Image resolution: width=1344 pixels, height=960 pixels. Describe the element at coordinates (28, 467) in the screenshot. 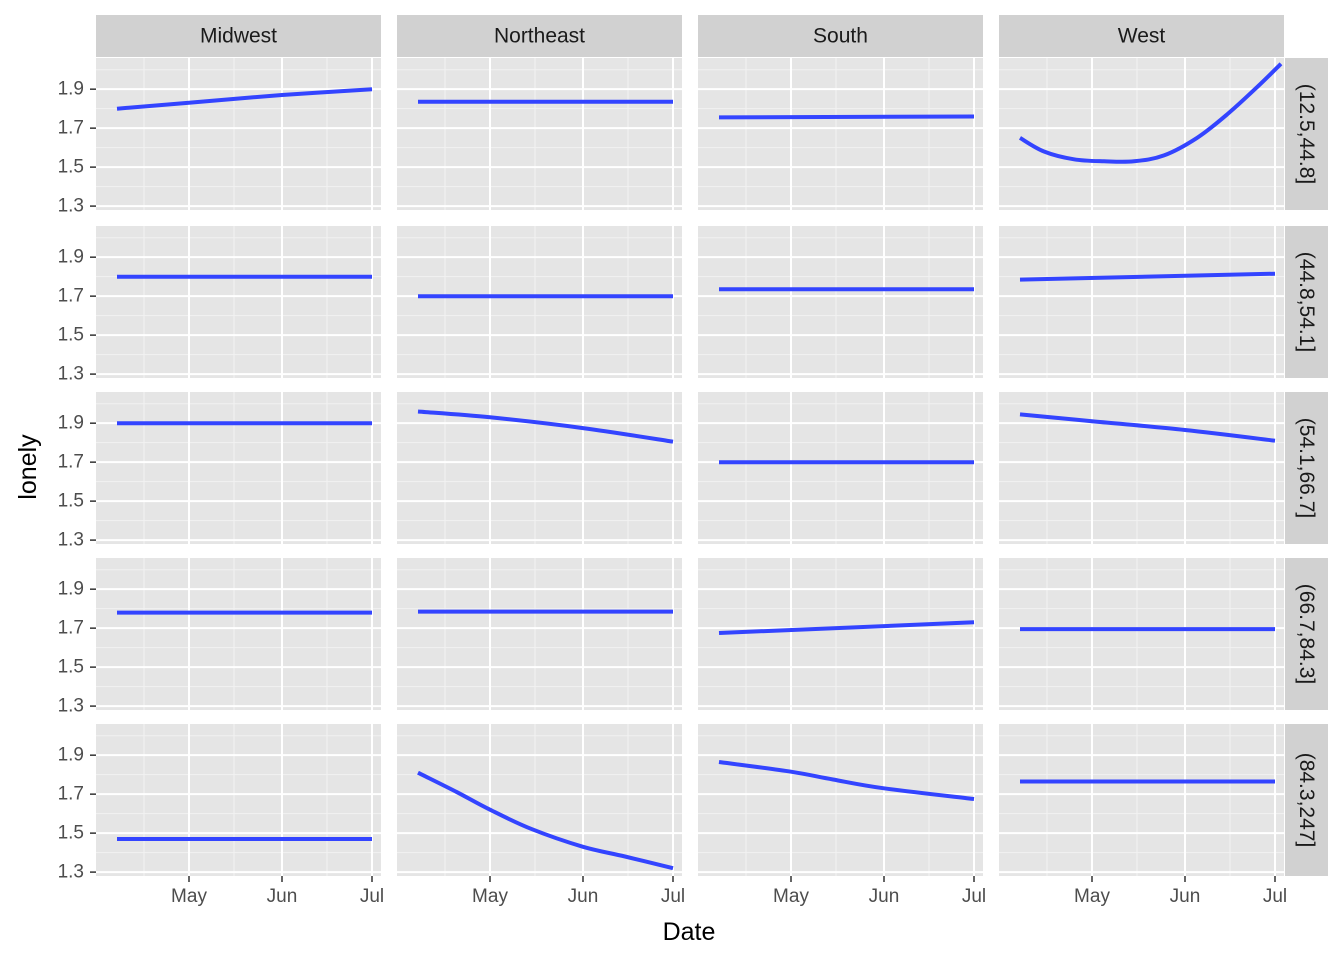

I see `y-axis-title: lonely` at that location.